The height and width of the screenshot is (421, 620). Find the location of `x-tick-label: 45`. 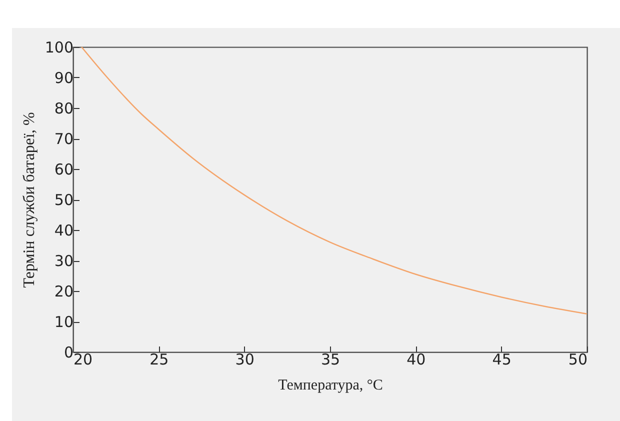

x-tick-label: 45 is located at coordinates (502, 359).